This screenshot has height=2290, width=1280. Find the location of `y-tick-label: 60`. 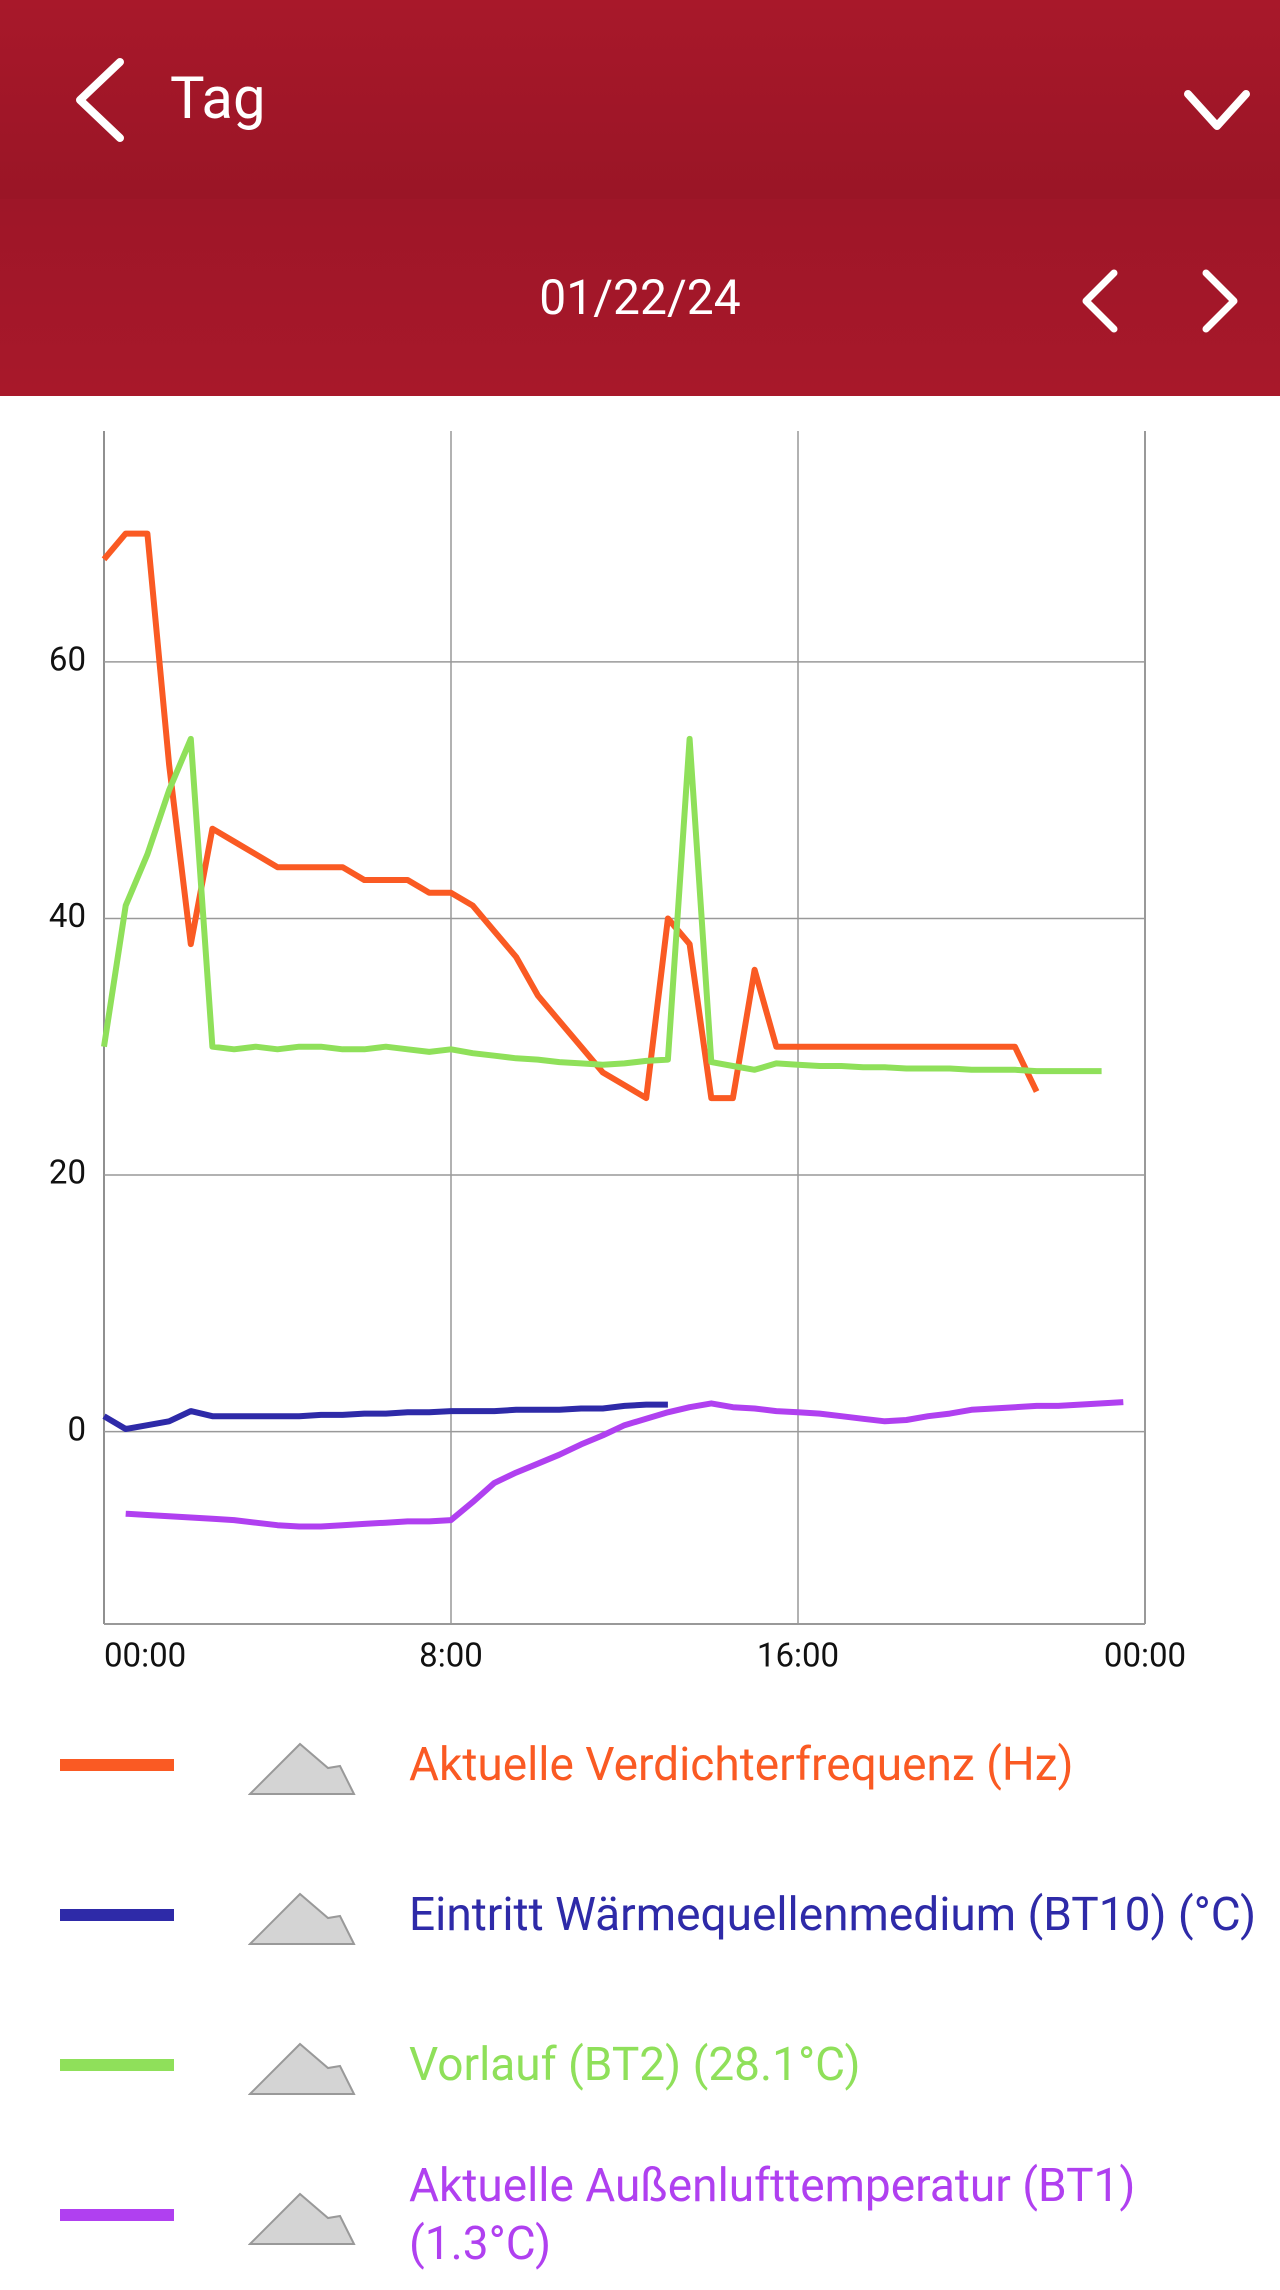

y-tick-label: 60 is located at coordinates (67, 660).